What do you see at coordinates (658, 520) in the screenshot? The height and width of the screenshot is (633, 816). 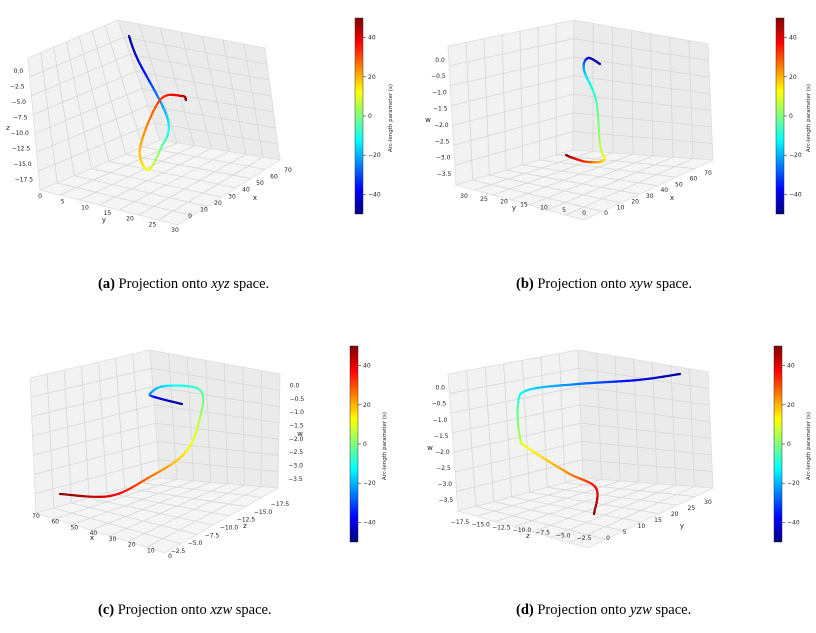 I see `right-axis-tick-label: 15` at bounding box center [658, 520].